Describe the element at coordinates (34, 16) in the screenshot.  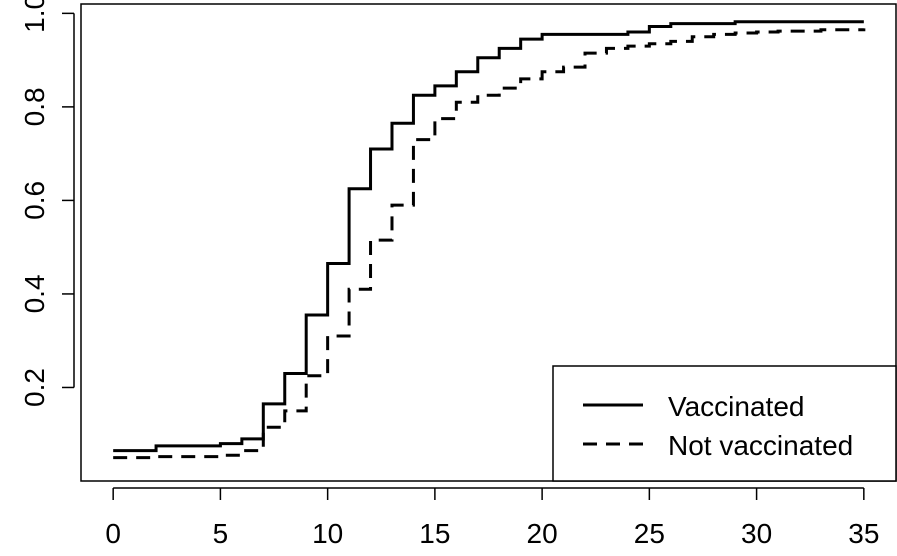
I see `y-tick-label: 1.0` at that location.